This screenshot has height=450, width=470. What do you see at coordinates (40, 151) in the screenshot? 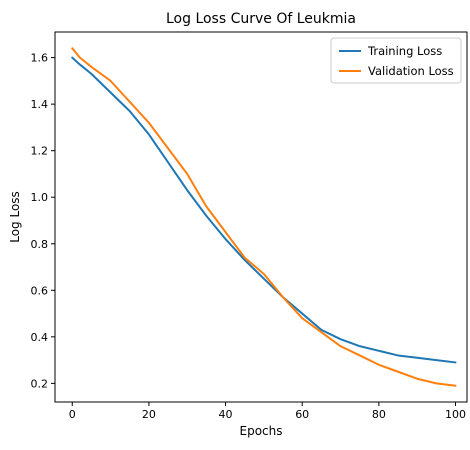
I see `y-tick-label: 1.2` at bounding box center [40, 151].